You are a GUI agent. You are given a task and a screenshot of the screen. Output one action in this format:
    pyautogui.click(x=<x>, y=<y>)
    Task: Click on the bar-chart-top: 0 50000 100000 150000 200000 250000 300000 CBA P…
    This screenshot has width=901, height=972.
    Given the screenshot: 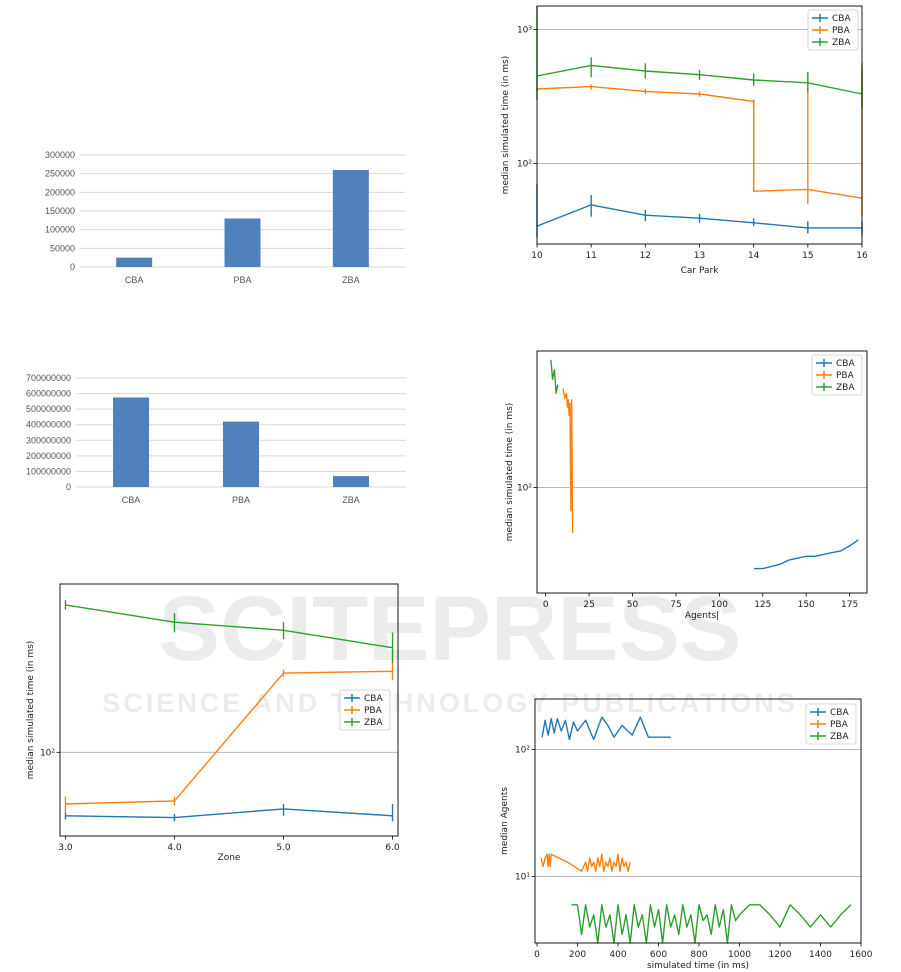 What is the action you would take?
    pyautogui.click(x=225, y=217)
    